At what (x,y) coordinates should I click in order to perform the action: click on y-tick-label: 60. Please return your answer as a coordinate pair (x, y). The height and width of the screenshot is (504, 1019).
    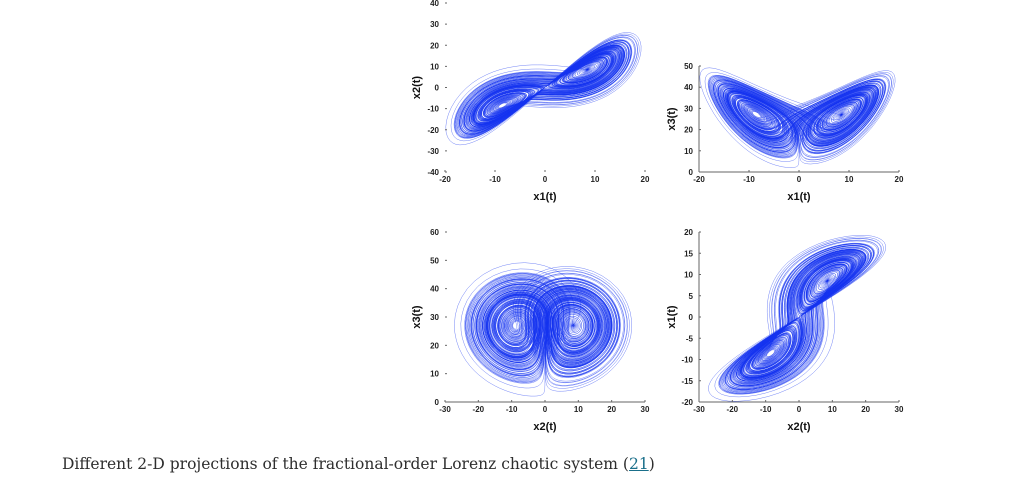
    Looking at the image, I should click on (434, 232).